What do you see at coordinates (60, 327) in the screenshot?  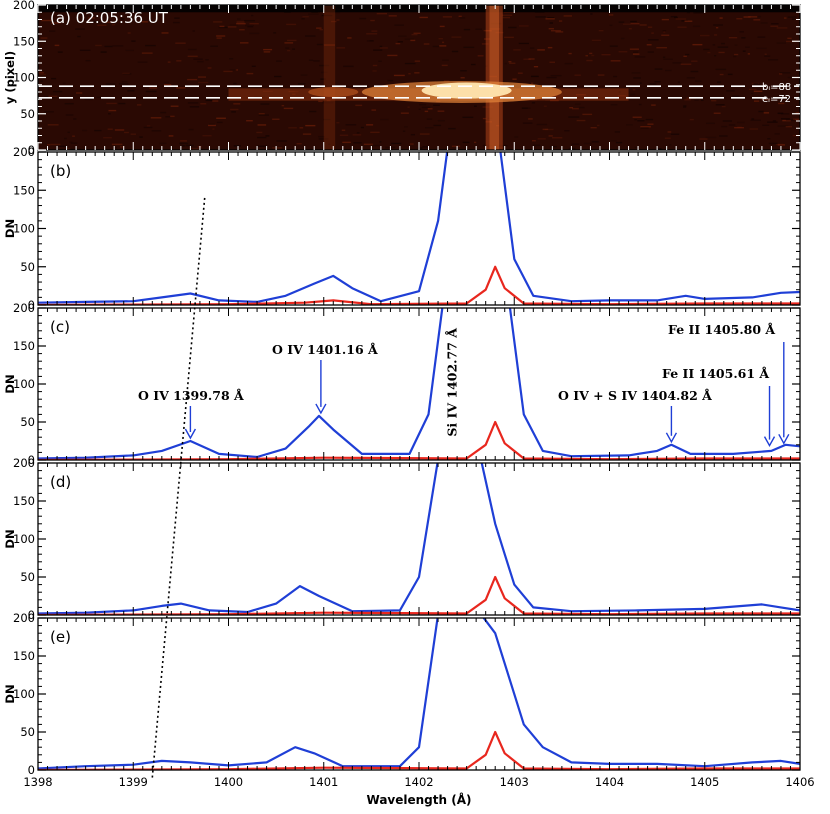 I see `panel-label: (c)` at bounding box center [60, 327].